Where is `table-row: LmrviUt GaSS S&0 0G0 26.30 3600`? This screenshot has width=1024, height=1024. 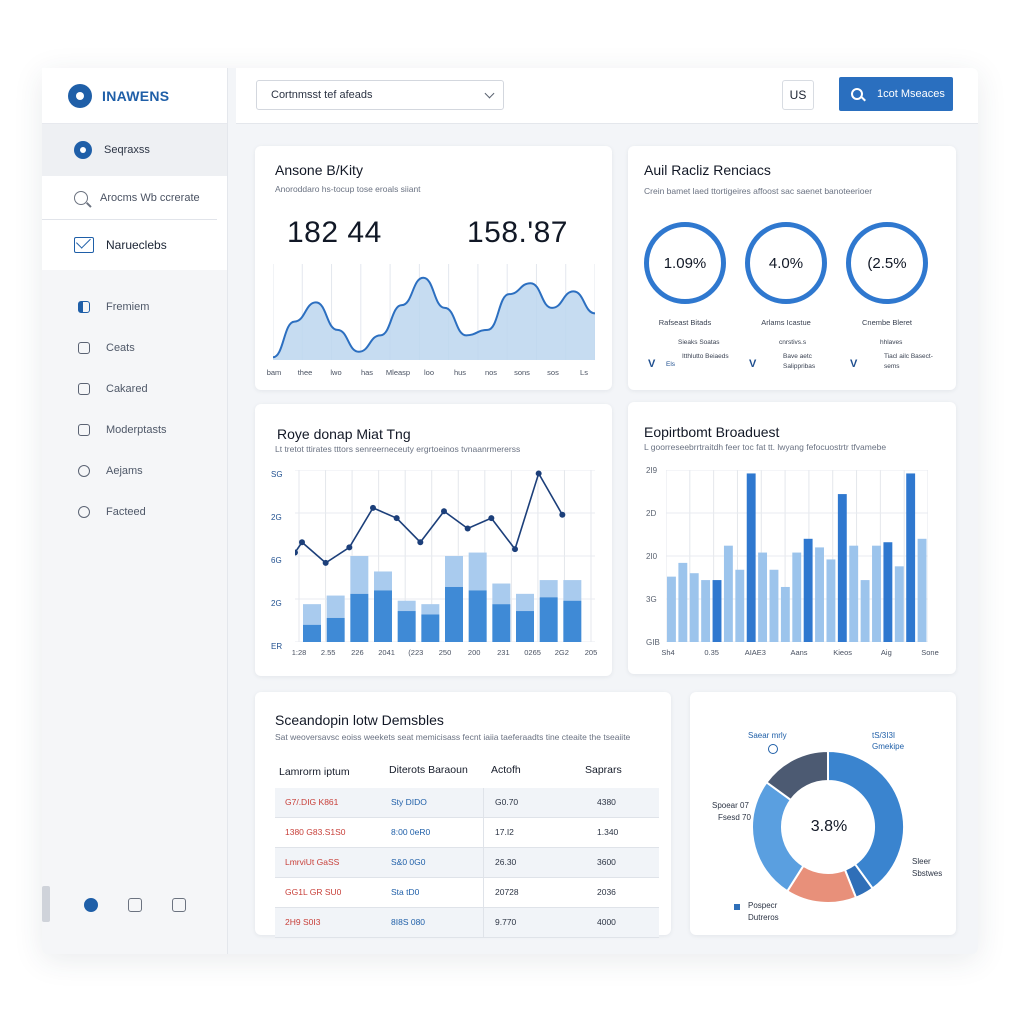
table-row: LmrviUt GaSS S&0 0G0 26.30 3600 is located at coordinates (467, 863).